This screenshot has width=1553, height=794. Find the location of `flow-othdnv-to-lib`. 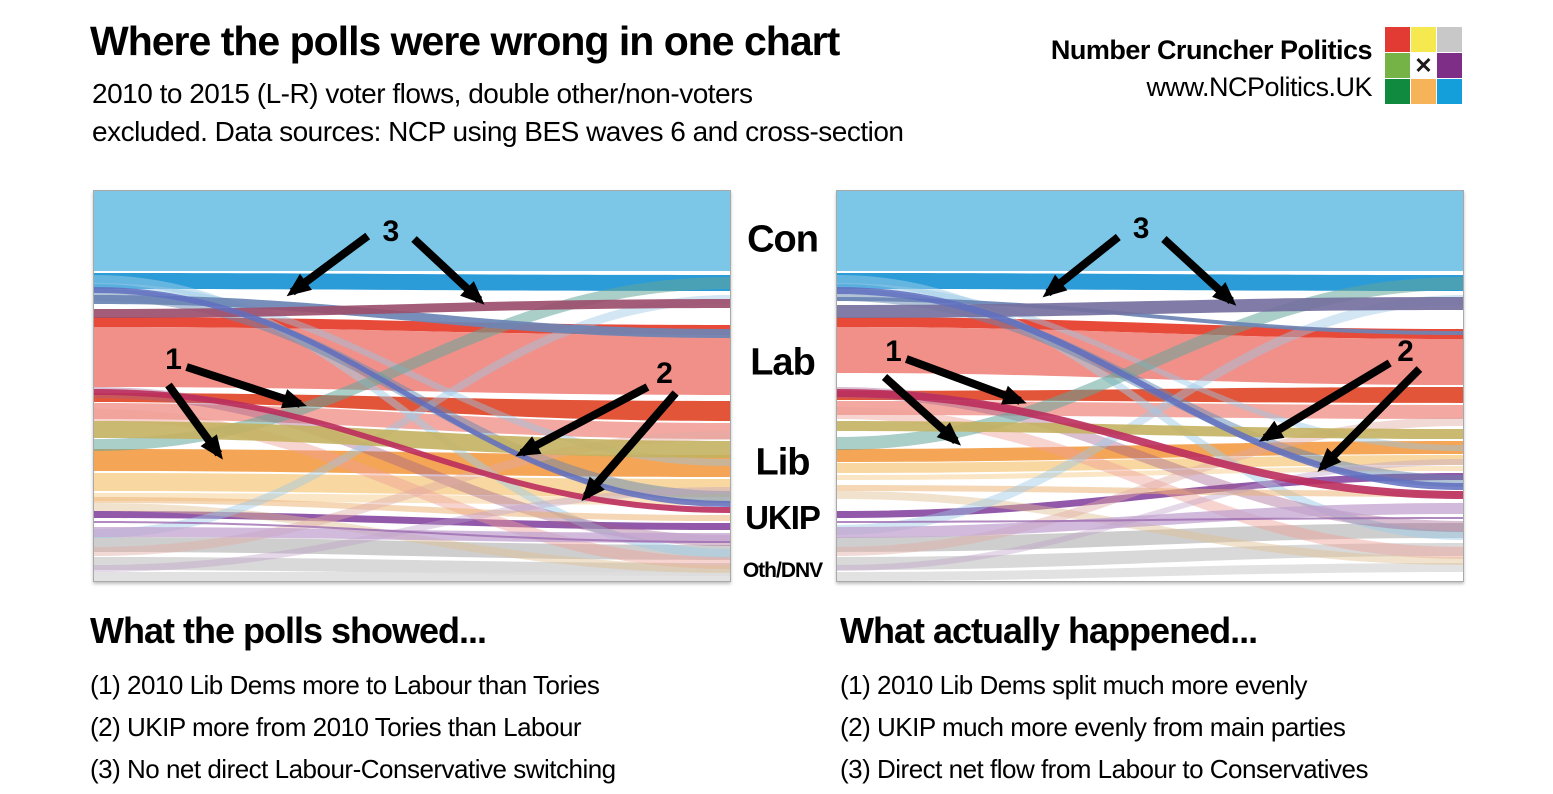

flow-othdnv-to-lib is located at coordinates (412, 529).